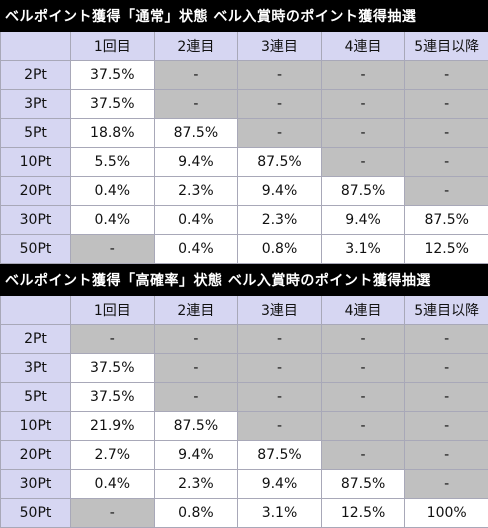 The width and height of the screenshot is (488, 528). I want to click on table-cell: 21.9%, so click(113, 426).